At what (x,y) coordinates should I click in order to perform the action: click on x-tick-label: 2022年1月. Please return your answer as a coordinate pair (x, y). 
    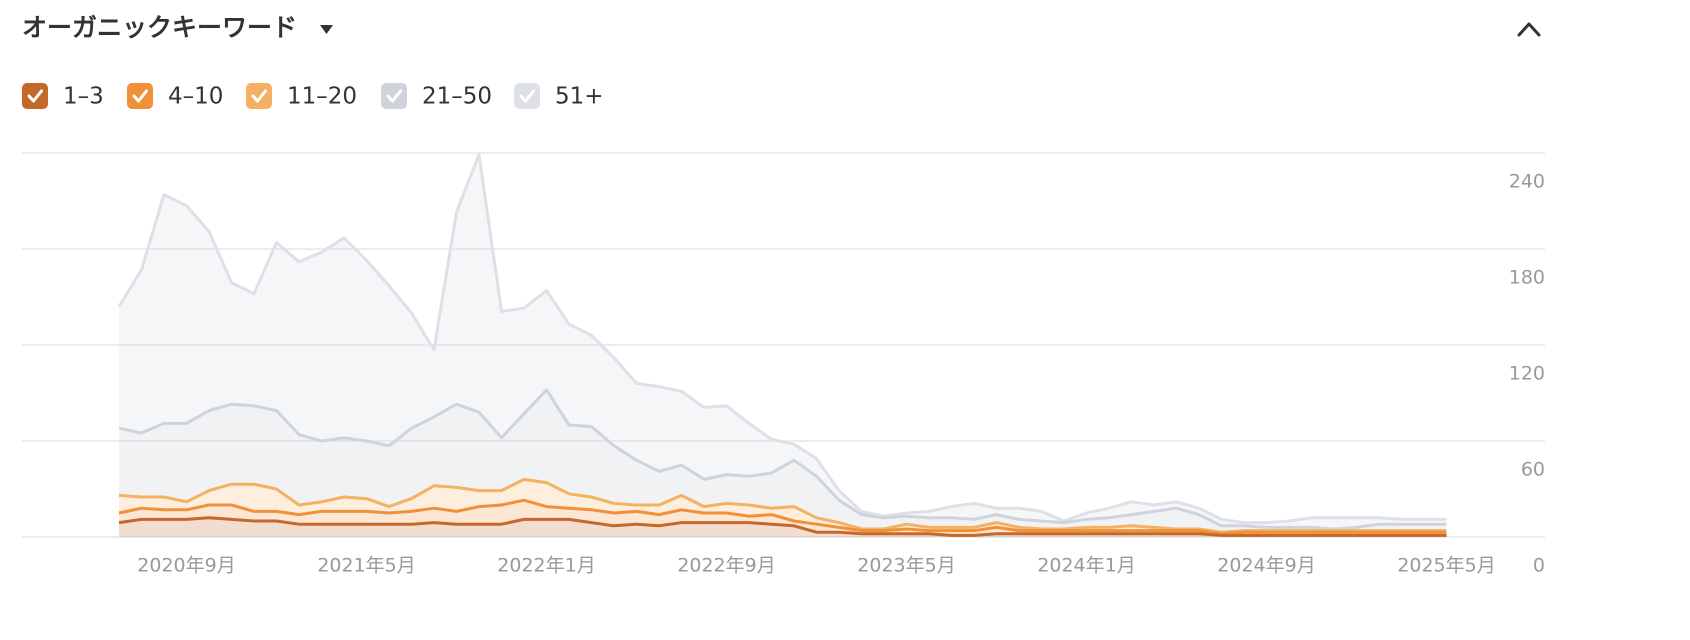
    Looking at the image, I should click on (546, 566).